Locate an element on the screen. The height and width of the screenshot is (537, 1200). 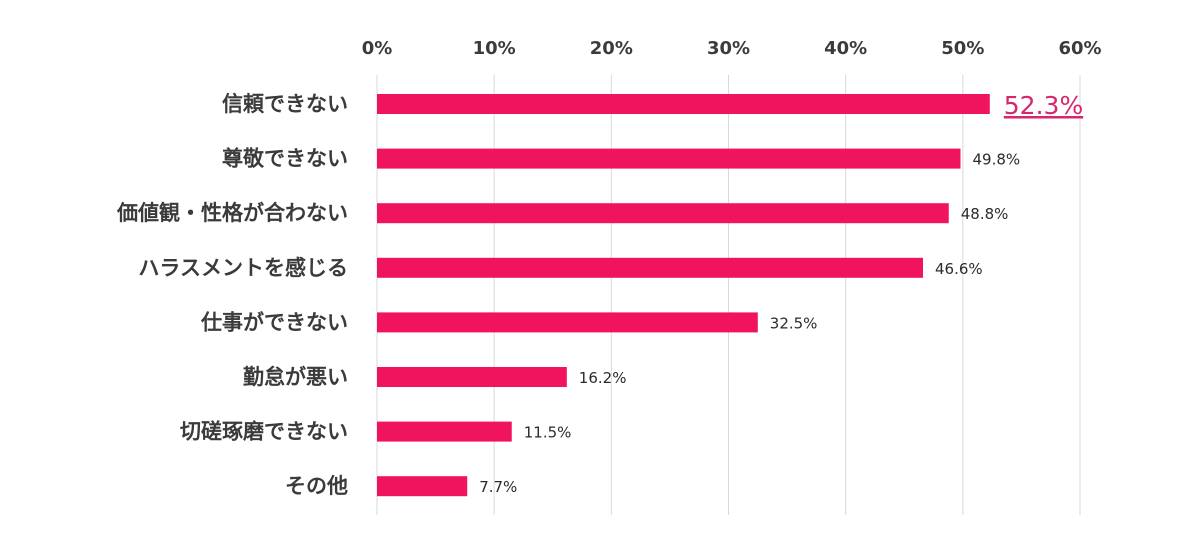
value-label: 16.2% is located at coordinates (603, 378).